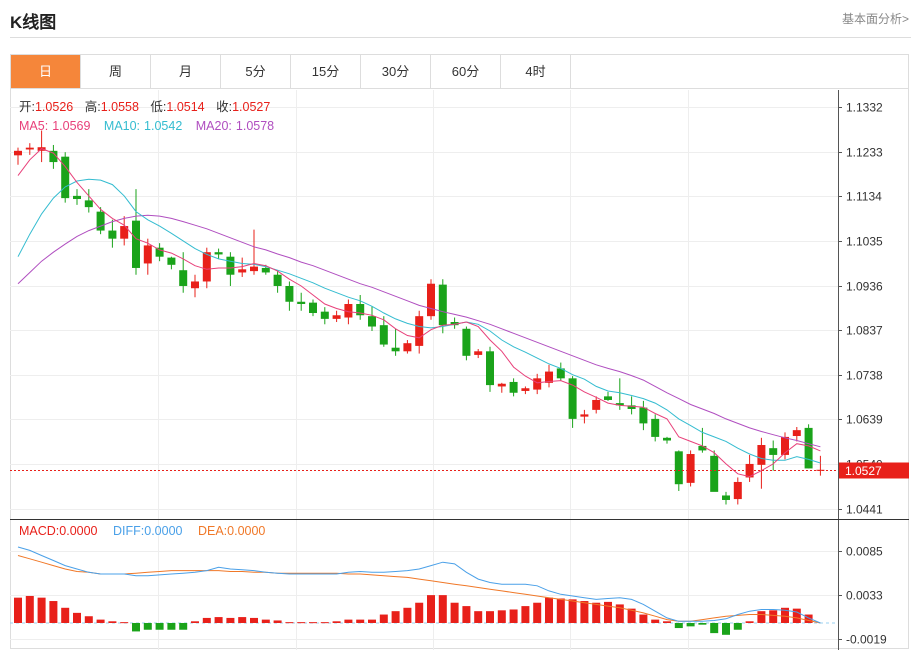 This screenshot has height=652, width=921. Describe the element at coordinates (326, 71) in the screenshot. I see `tab-15min: 15分` at that location.